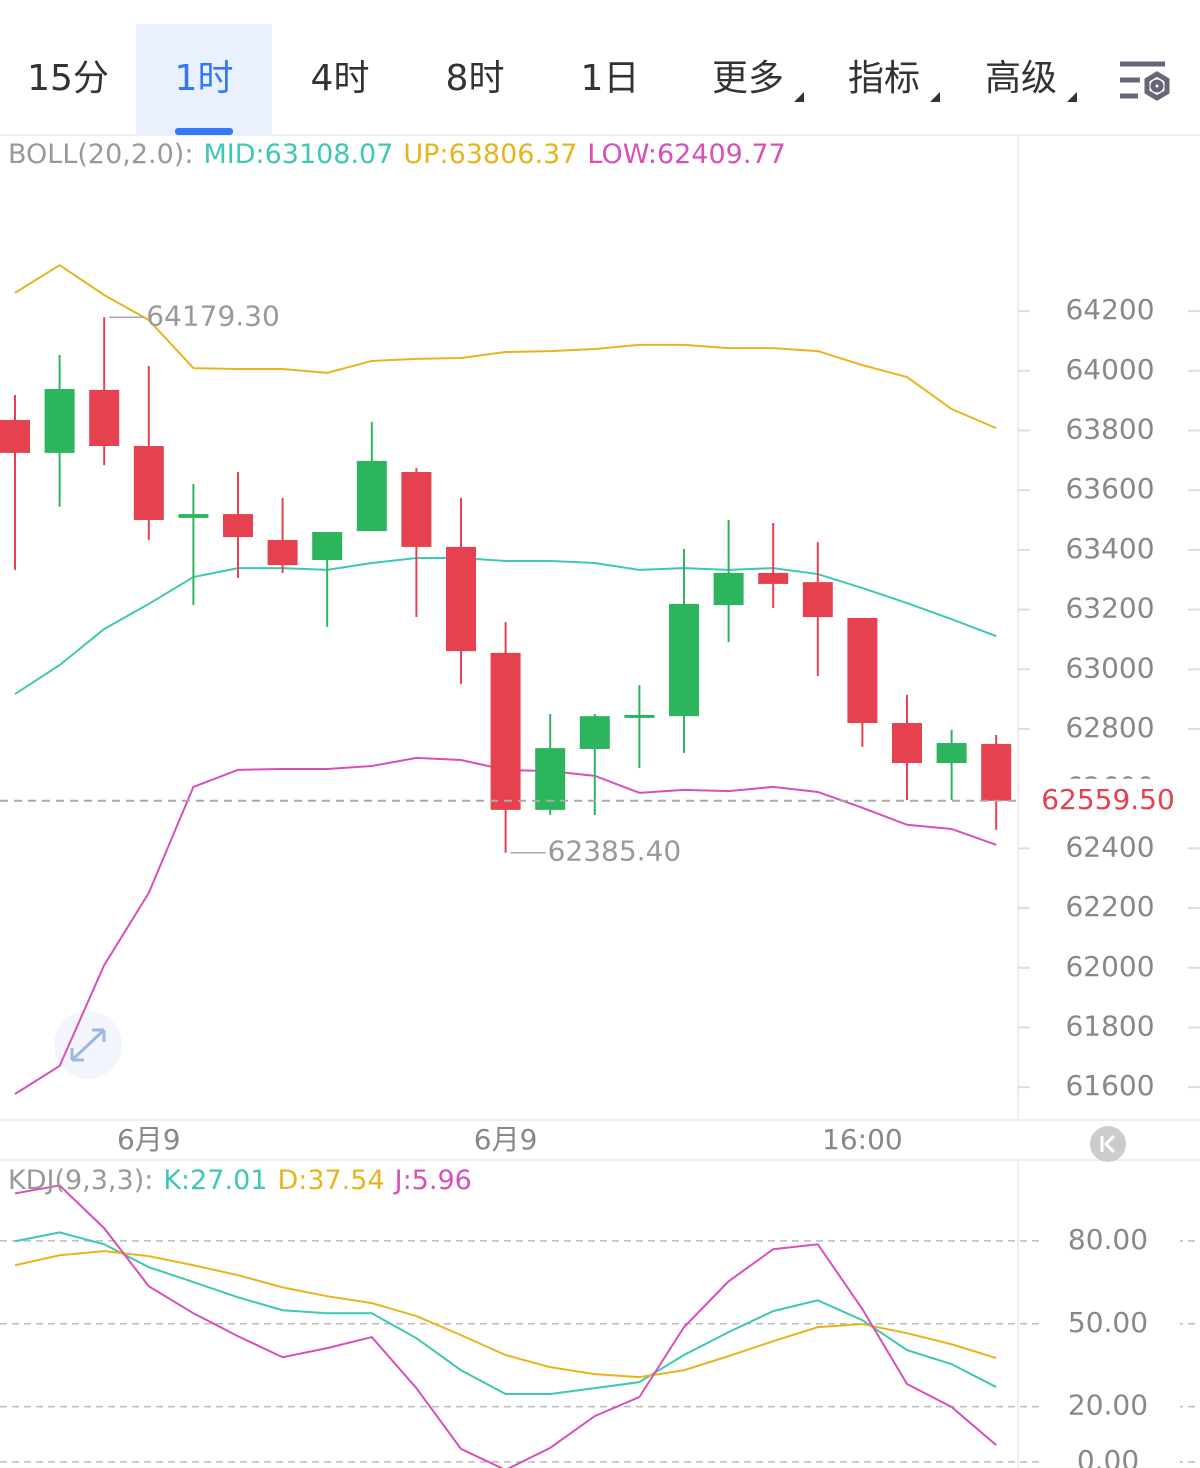  Describe the element at coordinates (204, 131) in the screenshot. I see `tab-underline` at that location.